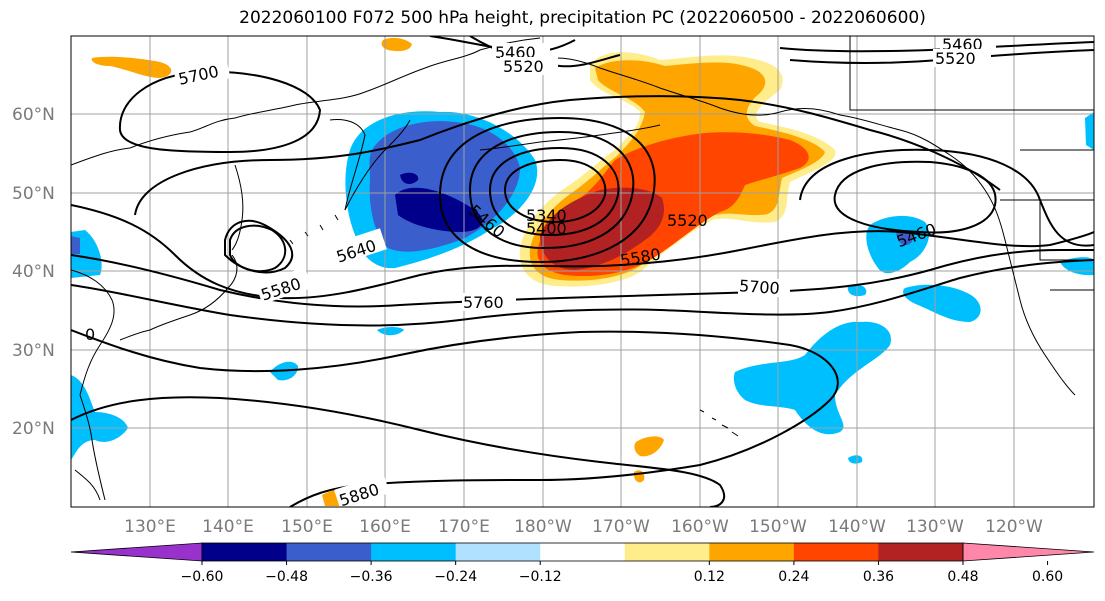  Describe the element at coordinates (33, 351) in the screenshot. I see `lat-label: 30°N` at that location.